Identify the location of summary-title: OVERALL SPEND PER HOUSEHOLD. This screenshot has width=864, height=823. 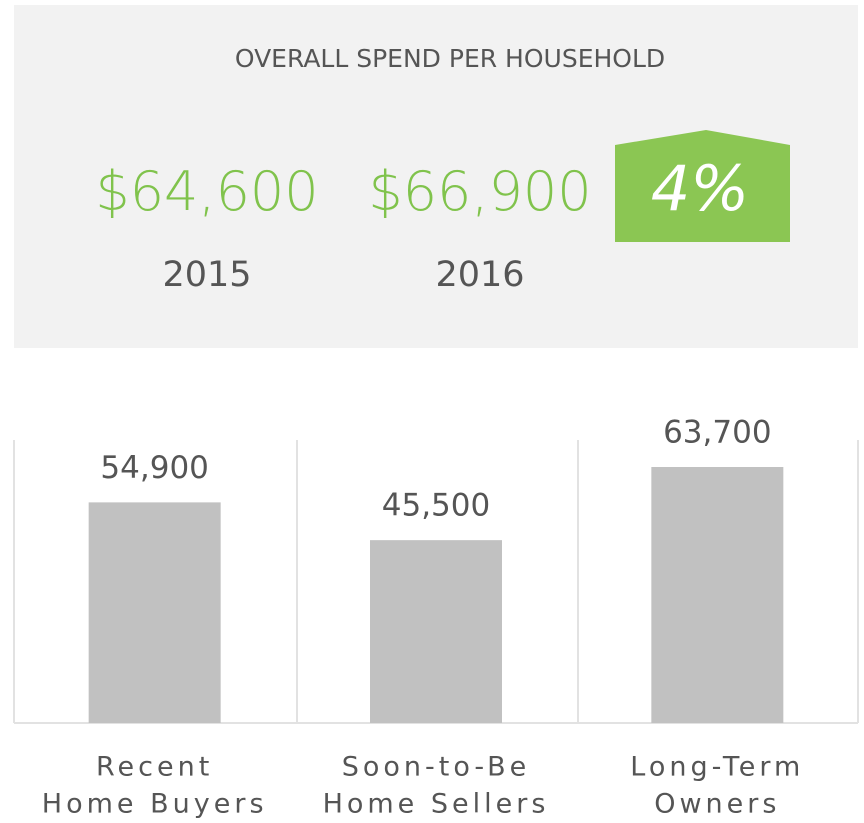
(450, 58).